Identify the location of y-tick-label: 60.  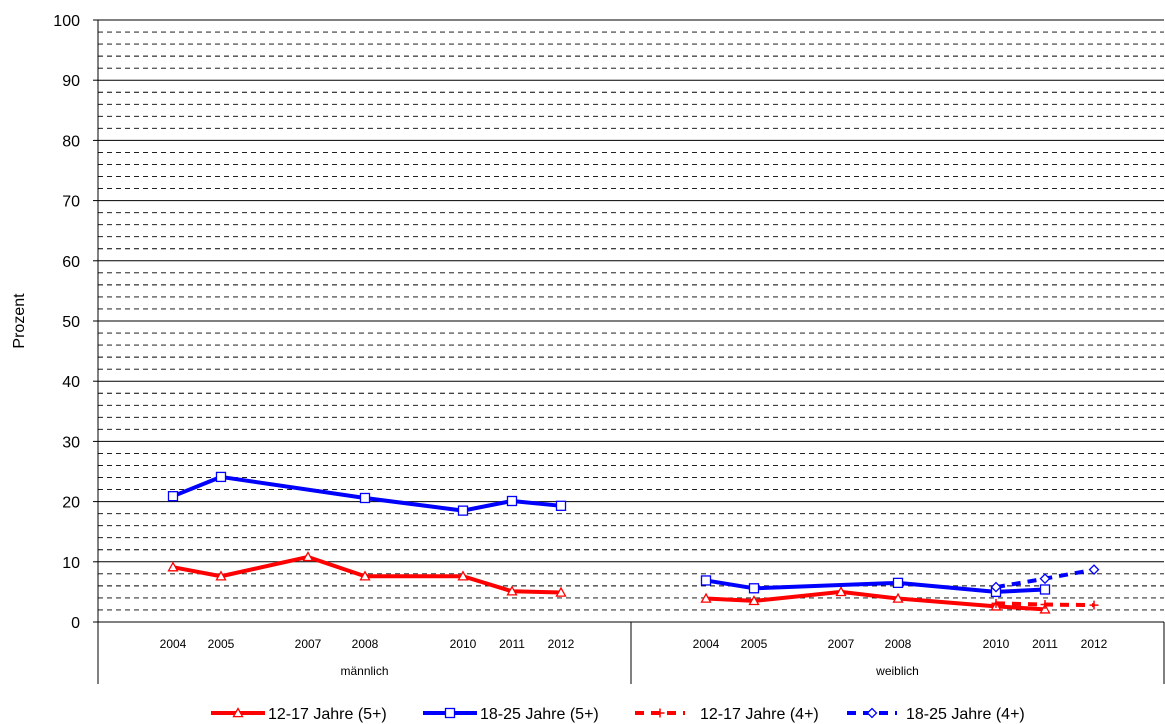
(71, 262).